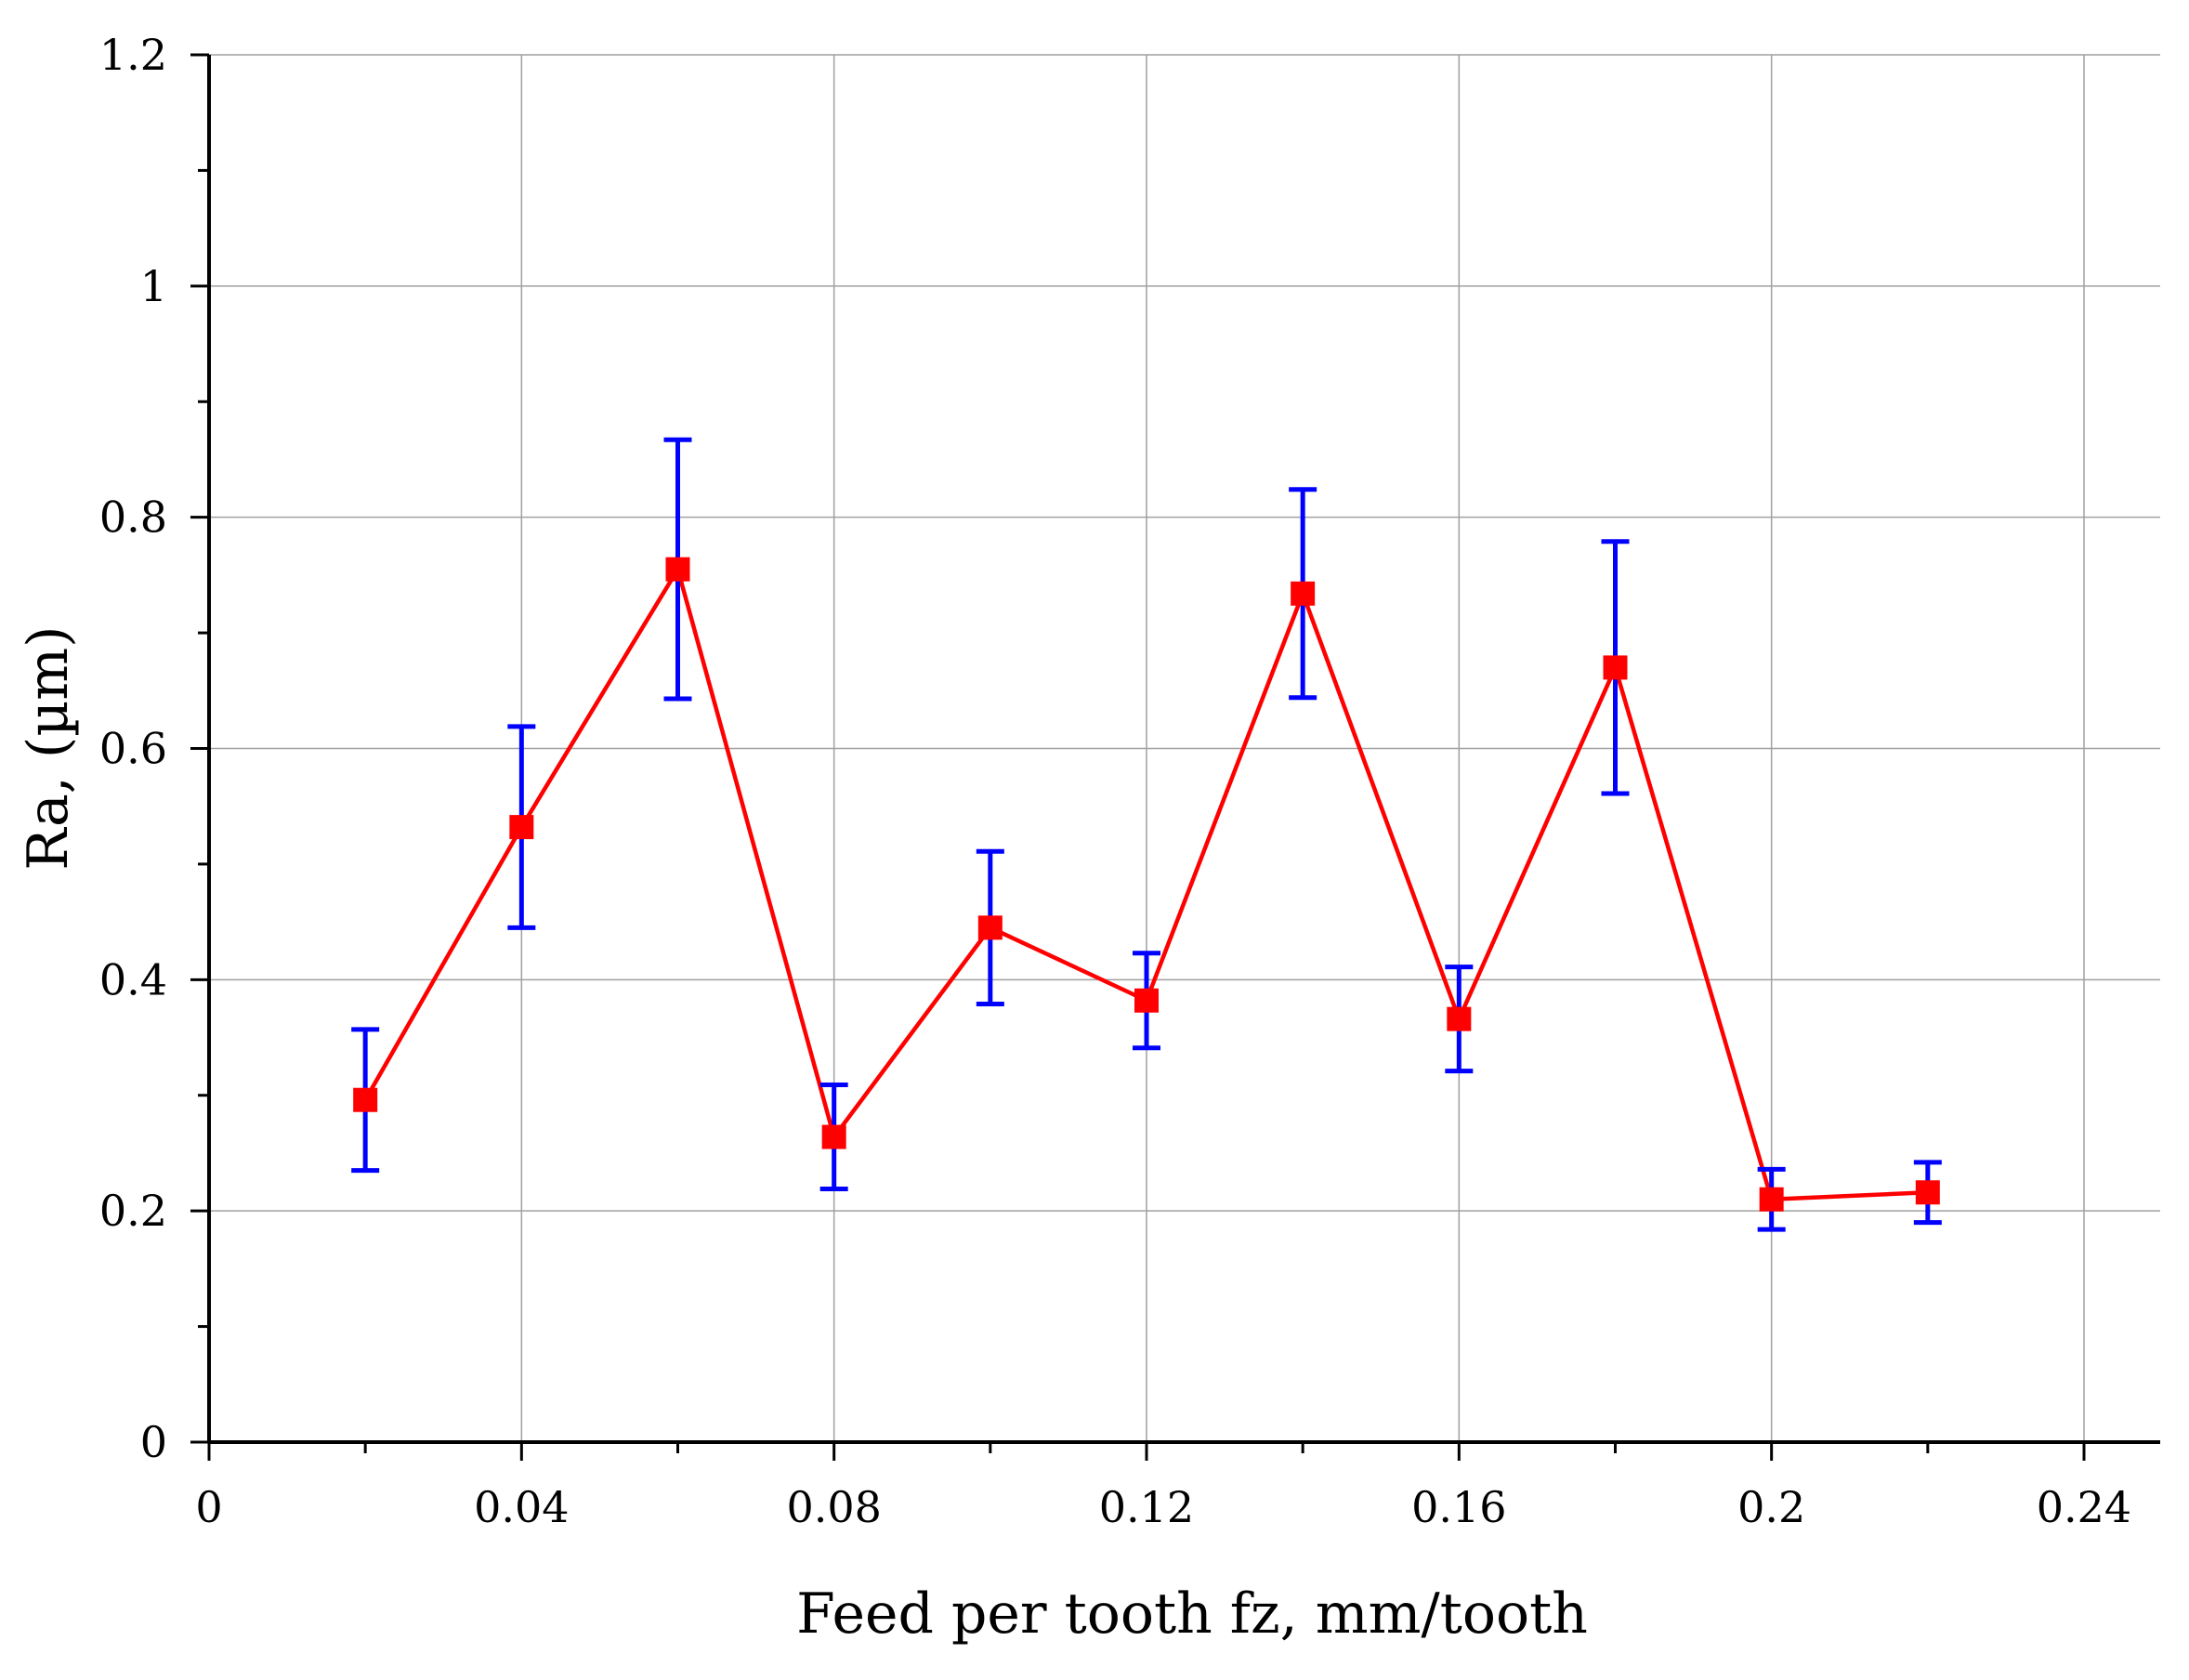 The image size is (2189, 1680). Describe the element at coordinates (133, 979) in the screenshot. I see `y-tick-label: 0.4` at that location.